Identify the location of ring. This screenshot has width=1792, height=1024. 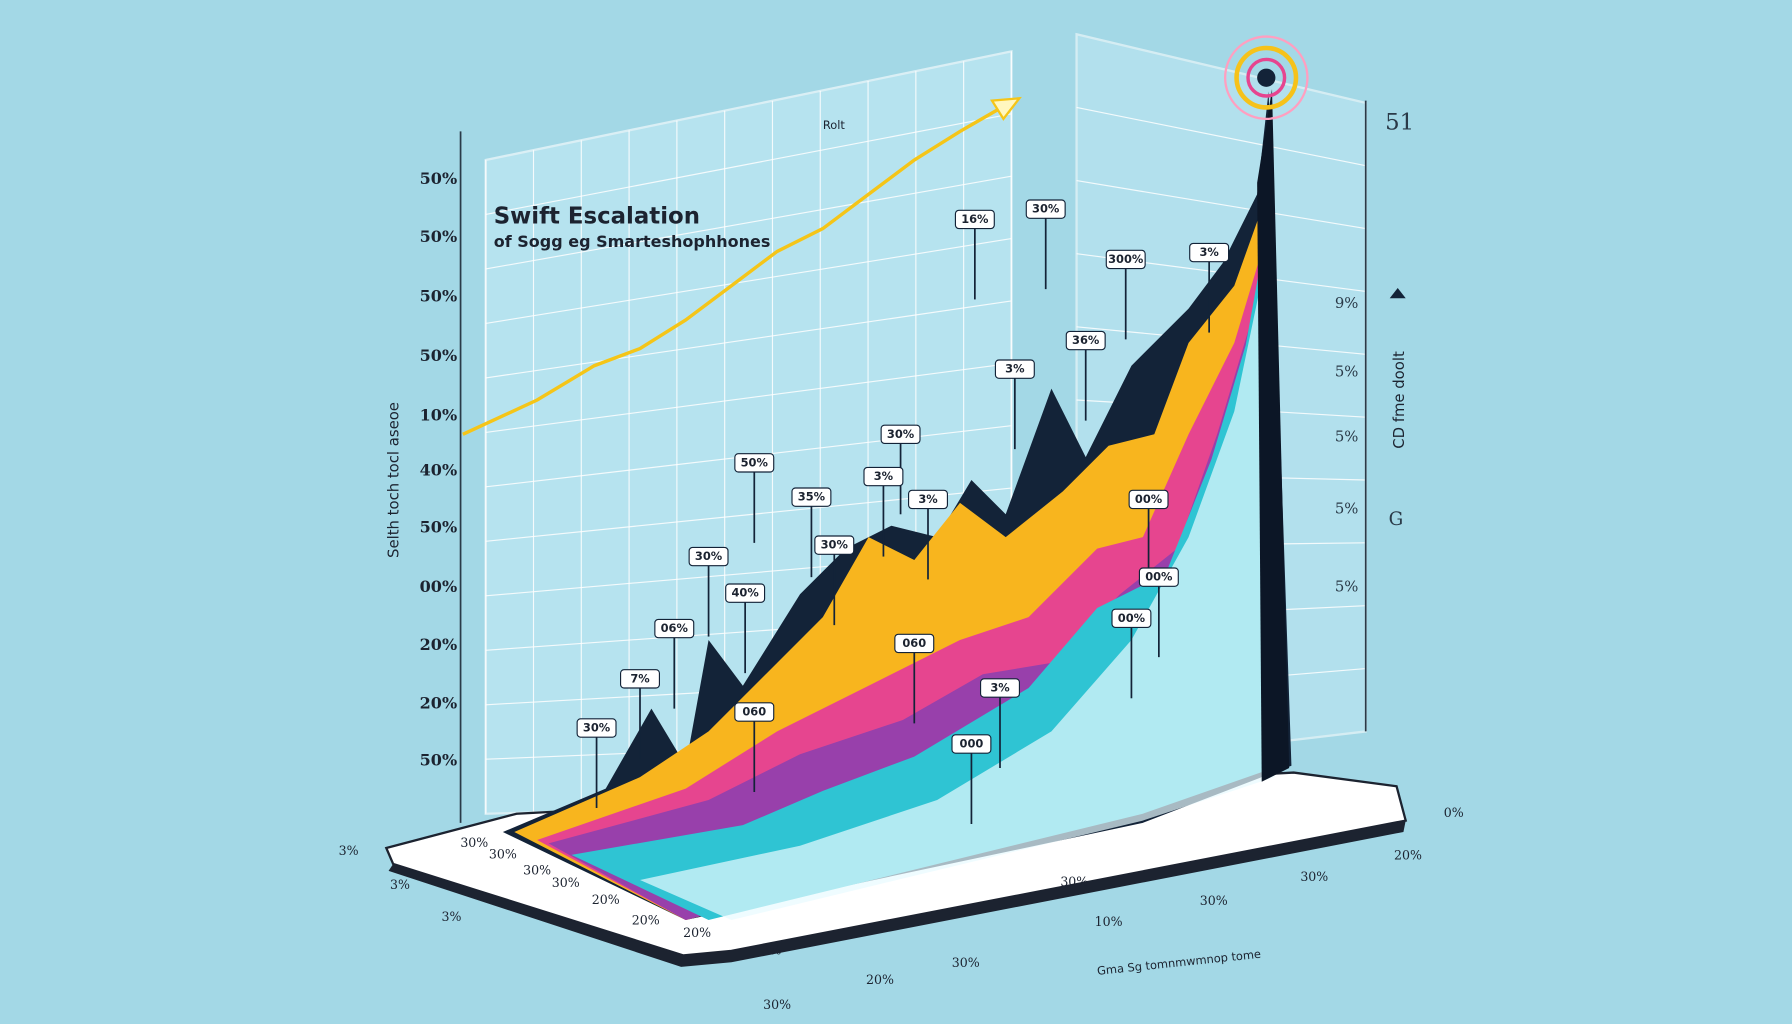
(1266, 77).